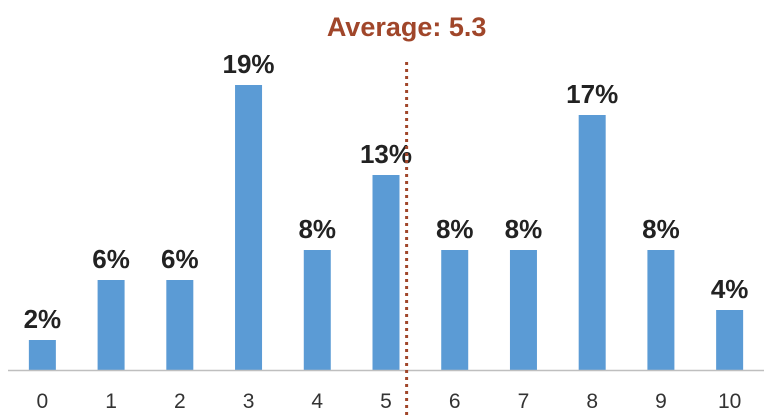 The image size is (764, 416). Describe the element at coordinates (43, 401) in the screenshot. I see `x-tick-label-0: 0` at that location.